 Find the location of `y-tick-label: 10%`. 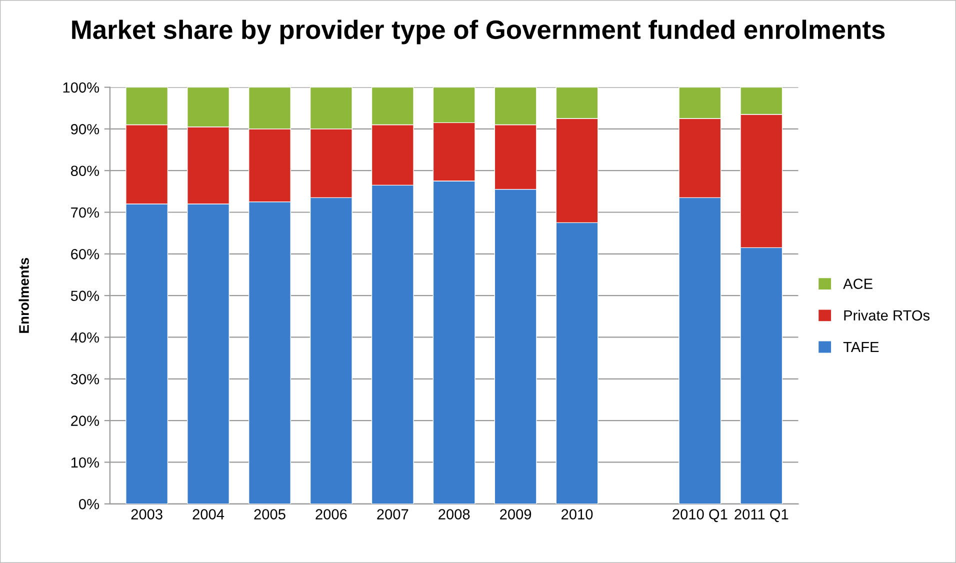

y-tick-label: 10% is located at coordinates (85, 462).